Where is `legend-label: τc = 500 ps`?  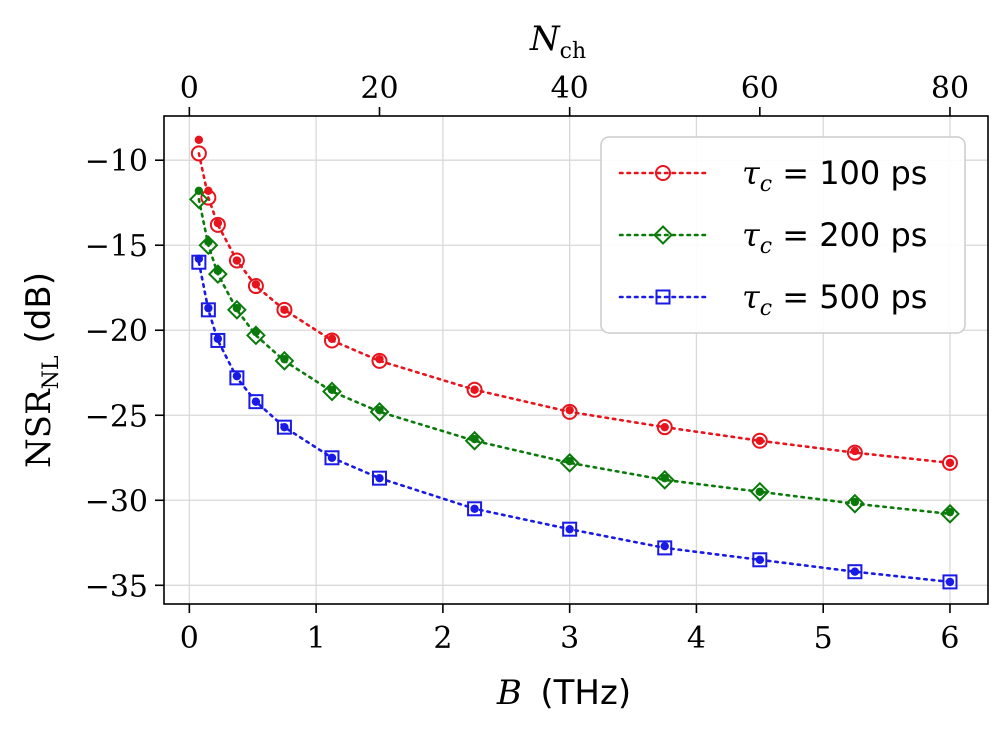 legend-label: τc = 500 ps is located at coordinates (834, 299).